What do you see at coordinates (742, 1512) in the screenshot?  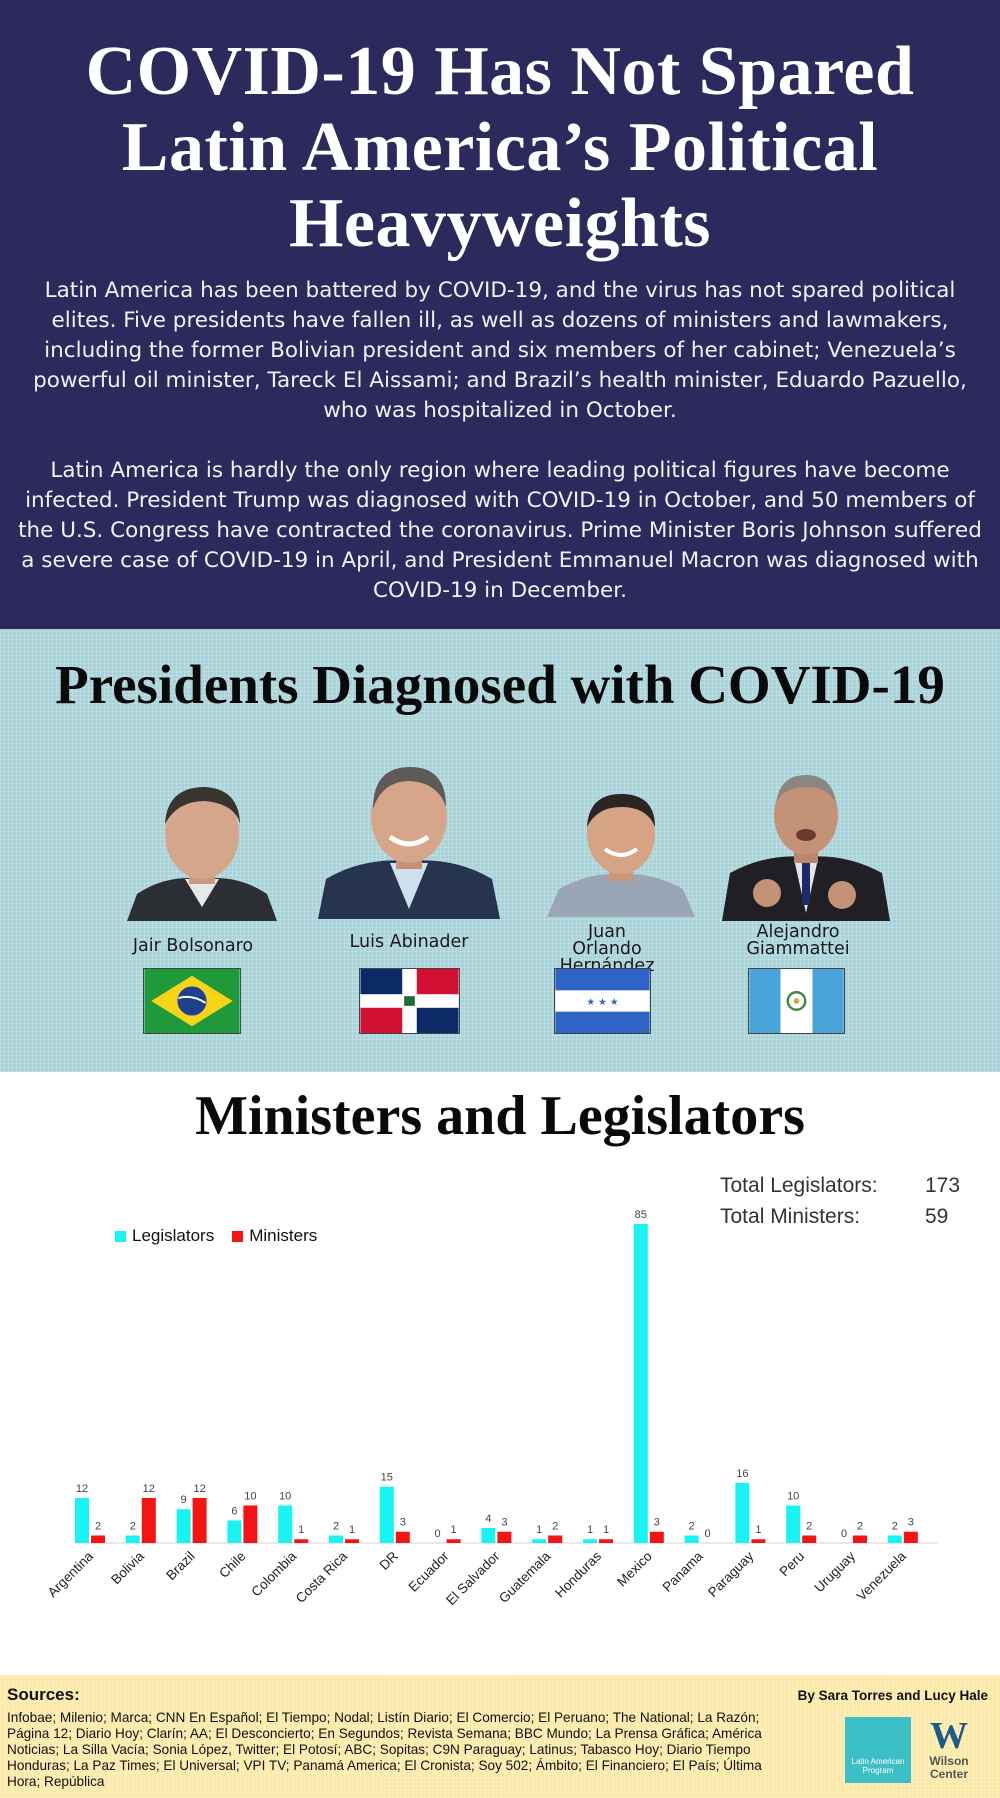 I see `bar-legislators-paraguay` at bounding box center [742, 1512].